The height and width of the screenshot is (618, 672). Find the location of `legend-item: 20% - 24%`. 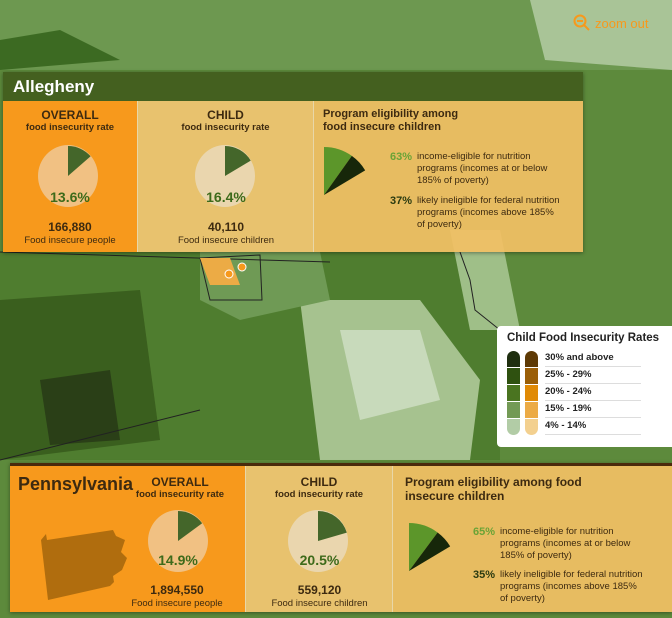

legend-item: 20% - 24% is located at coordinates (589, 392).